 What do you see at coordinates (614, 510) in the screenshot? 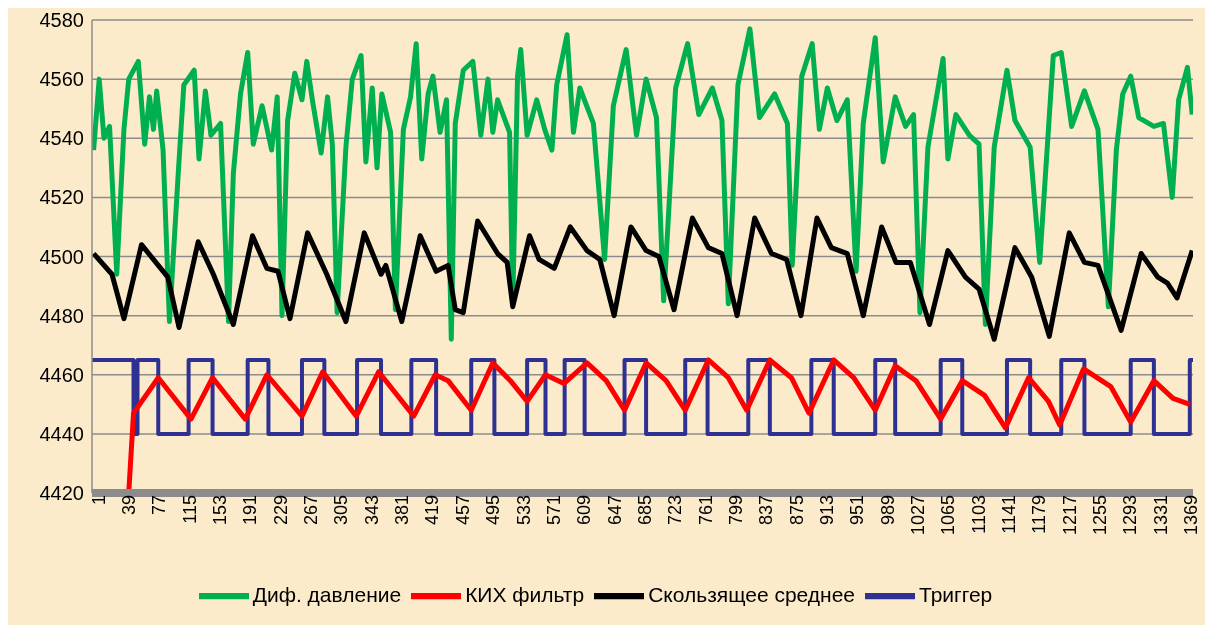
I see `x-tick-label: 647` at bounding box center [614, 510].